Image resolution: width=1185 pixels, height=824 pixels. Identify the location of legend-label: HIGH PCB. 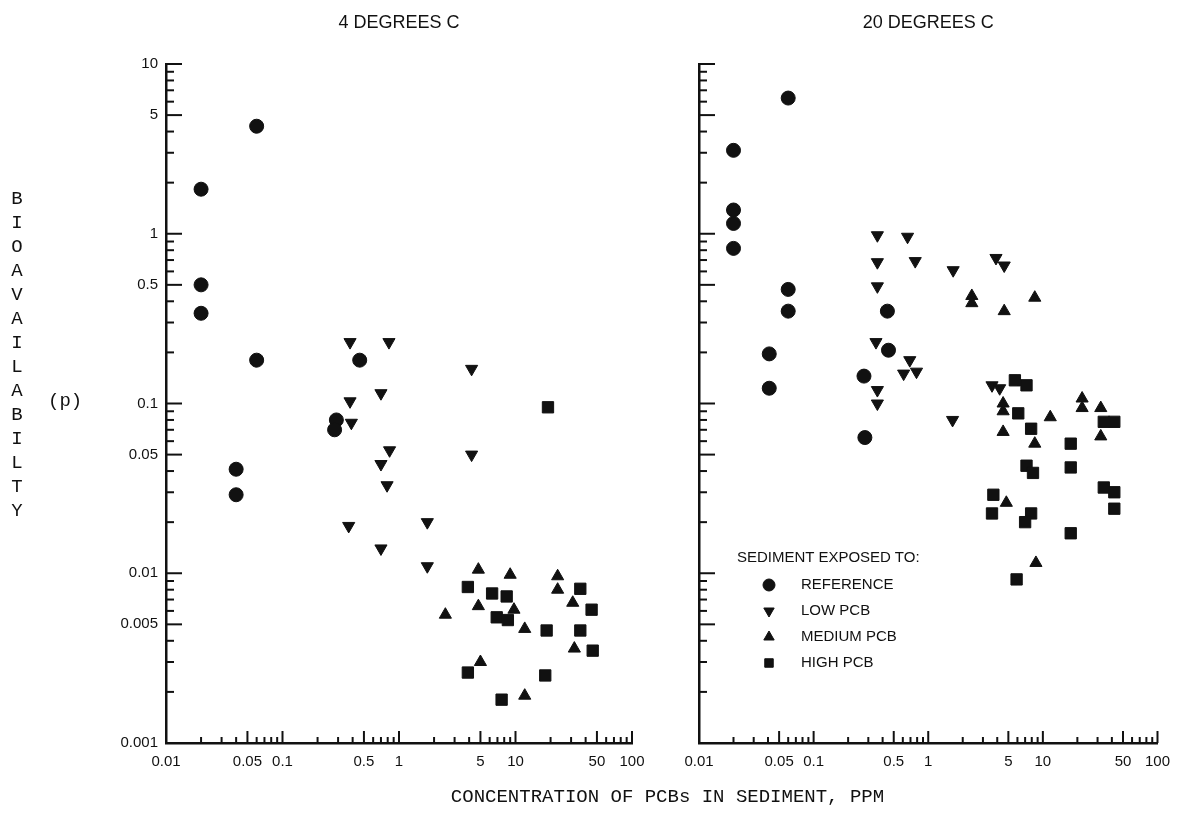
(837, 662).